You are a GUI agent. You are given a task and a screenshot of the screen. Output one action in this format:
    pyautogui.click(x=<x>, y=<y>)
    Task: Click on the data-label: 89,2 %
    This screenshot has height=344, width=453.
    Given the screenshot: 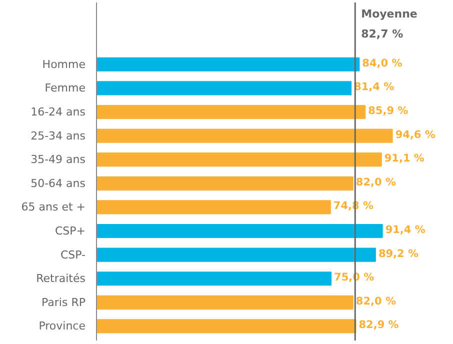 What is the action you would take?
    pyautogui.click(x=399, y=254)
    